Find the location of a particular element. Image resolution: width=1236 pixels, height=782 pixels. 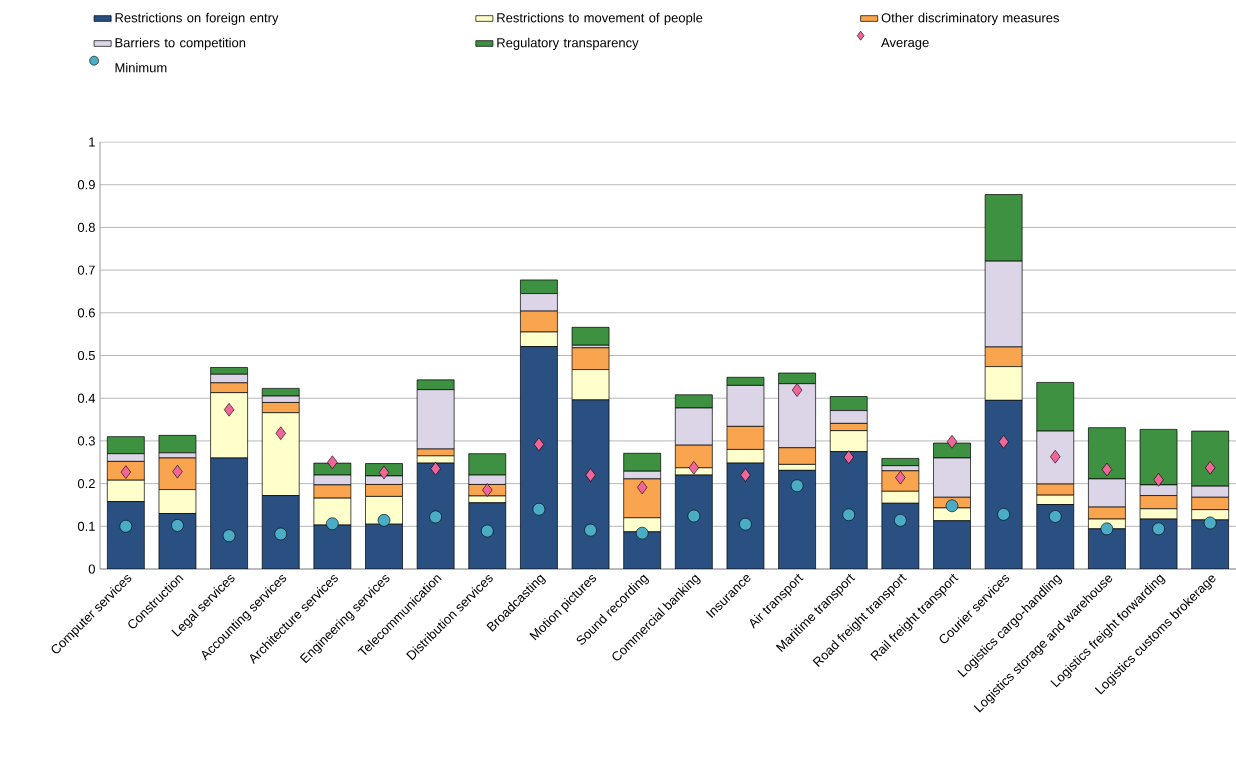

y-tick-label: 1 is located at coordinates (92, 142).